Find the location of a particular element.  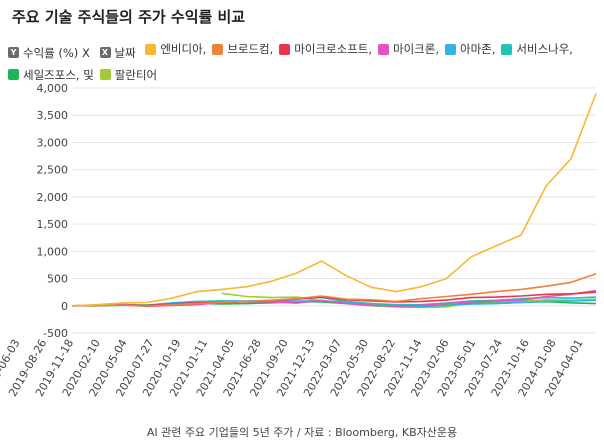

legend-label: 아마존, is located at coordinates (478, 49).